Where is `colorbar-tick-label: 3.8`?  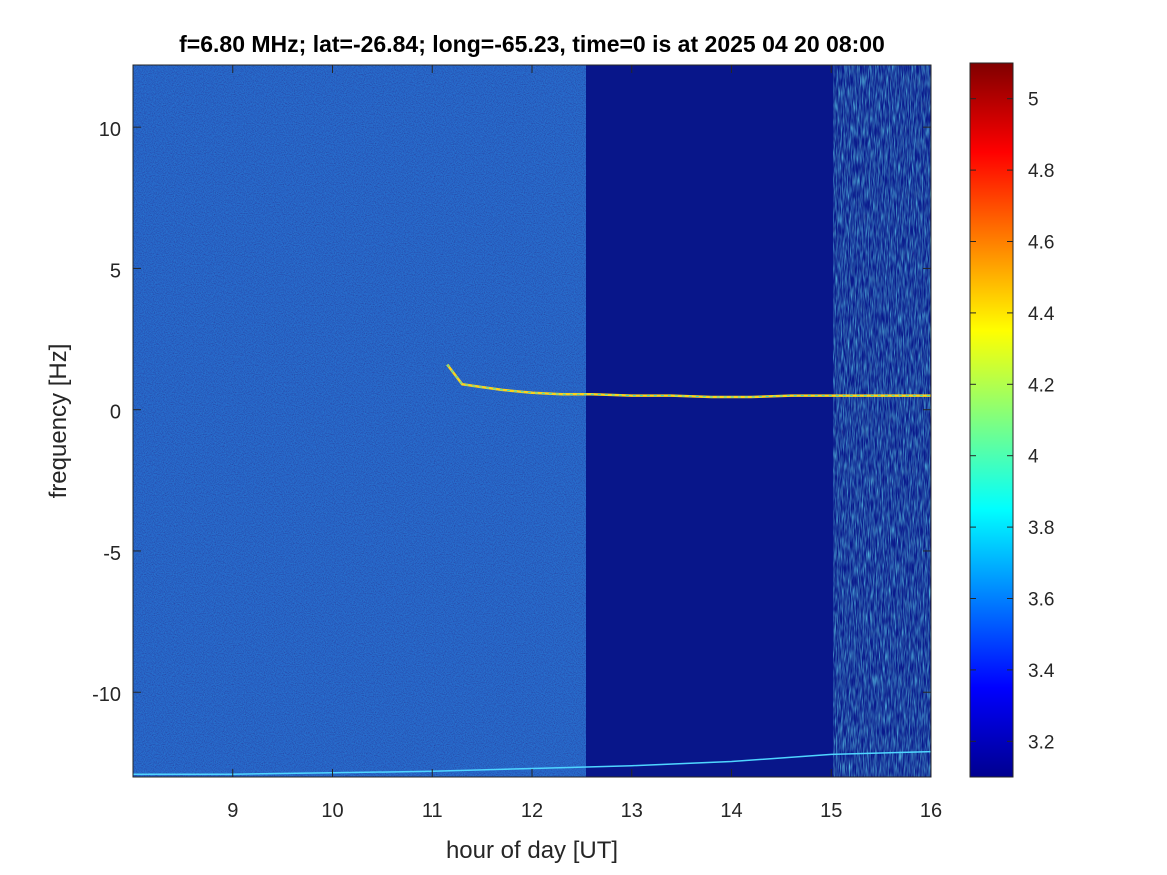 colorbar-tick-label: 3.8 is located at coordinates (1041, 528).